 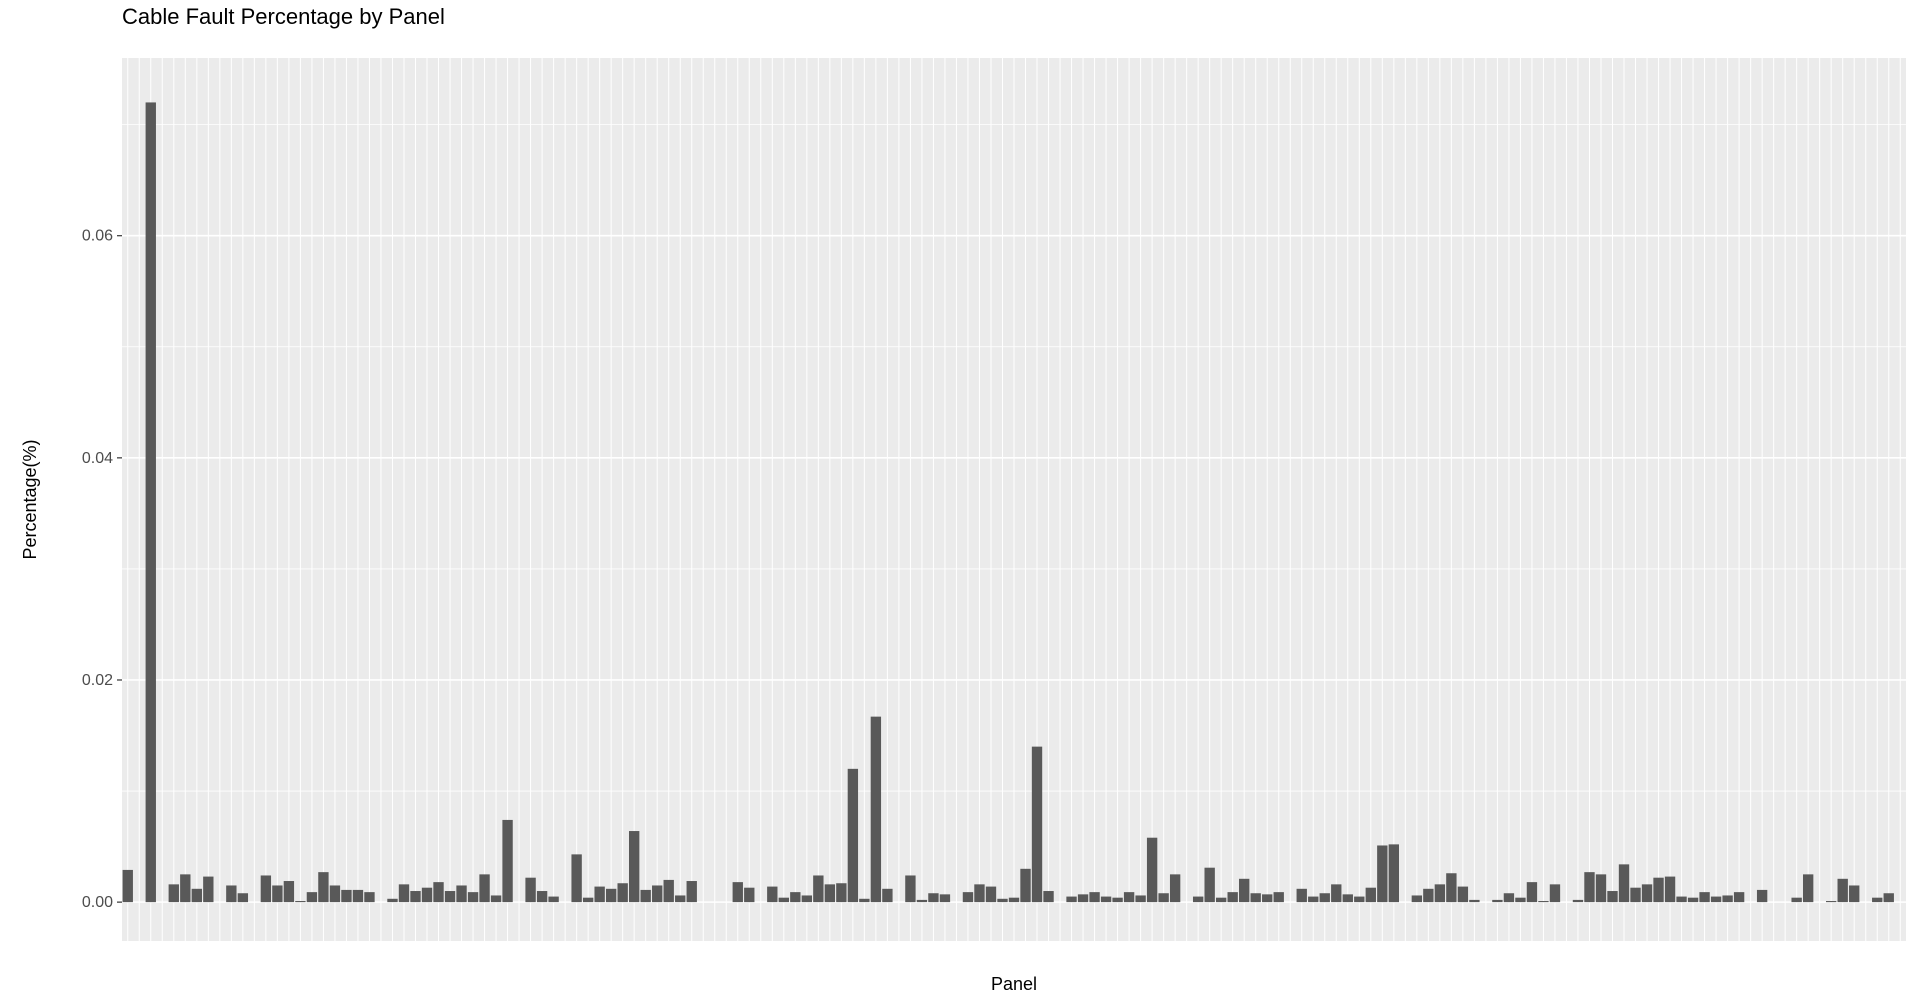 What do you see at coordinates (97, 458) in the screenshot?
I see `y-tick-label: 0.04` at bounding box center [97, 458].